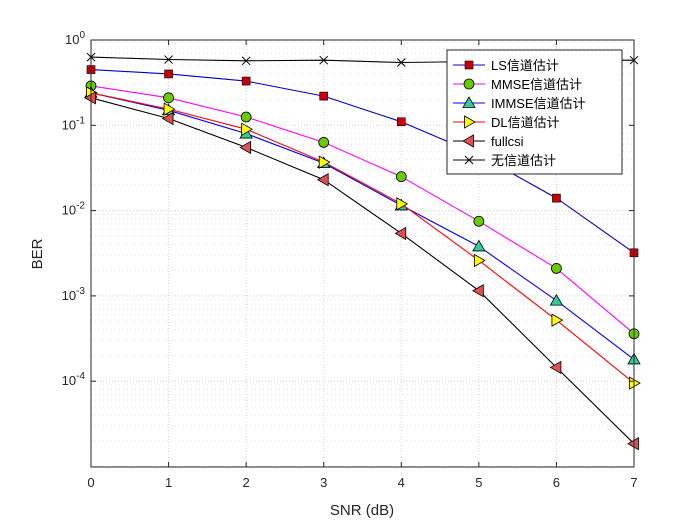  I want to click on y-axis-label: BER, so click(37, 253).